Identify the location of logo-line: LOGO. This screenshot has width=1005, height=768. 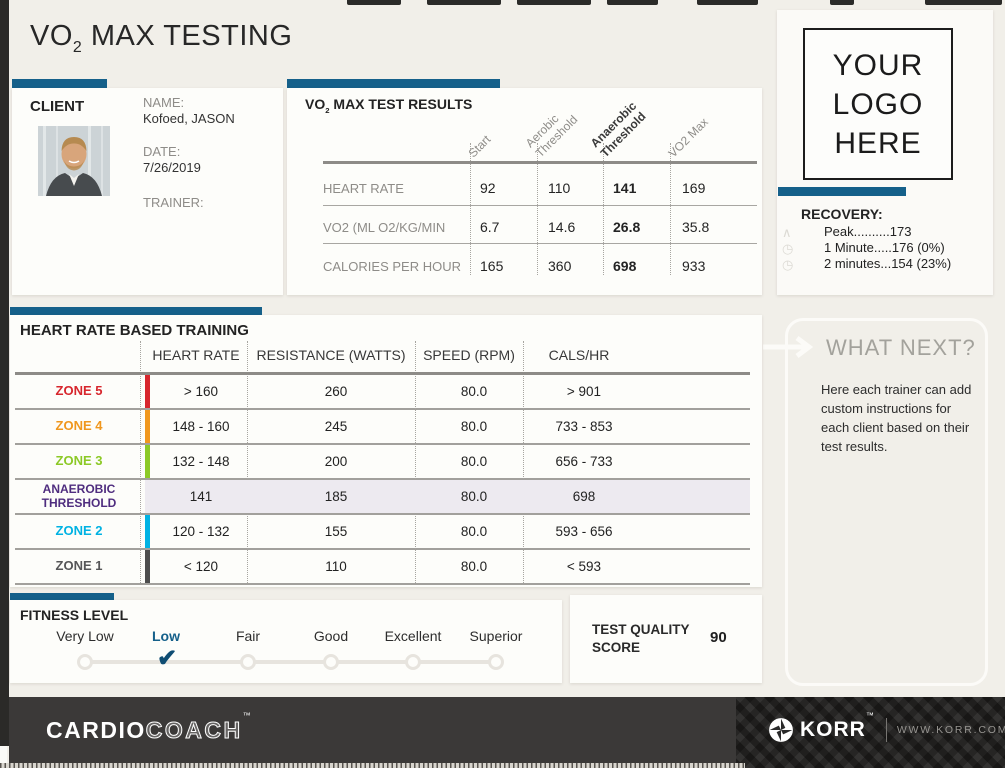
(878, 104).